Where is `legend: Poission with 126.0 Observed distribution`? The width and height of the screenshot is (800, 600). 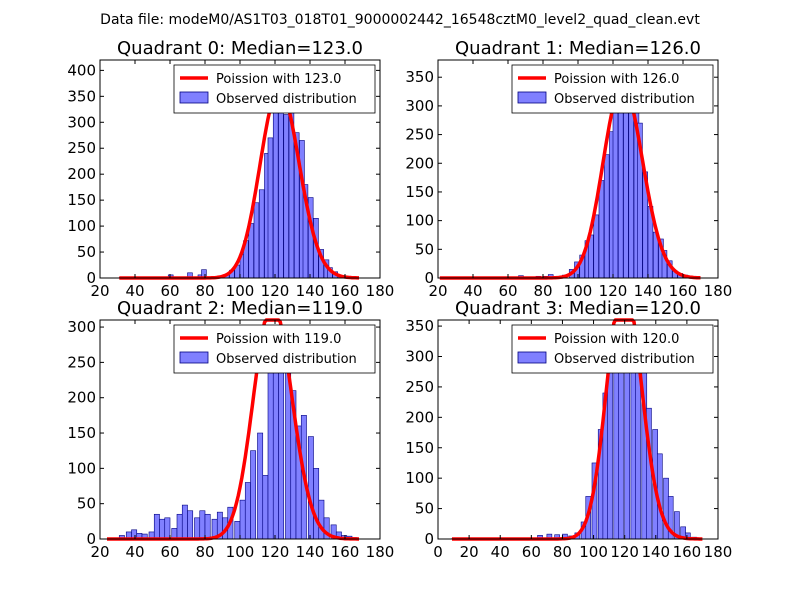
legend: Poission with 126.0 Observed distribution is located at coordinates (612, 89).